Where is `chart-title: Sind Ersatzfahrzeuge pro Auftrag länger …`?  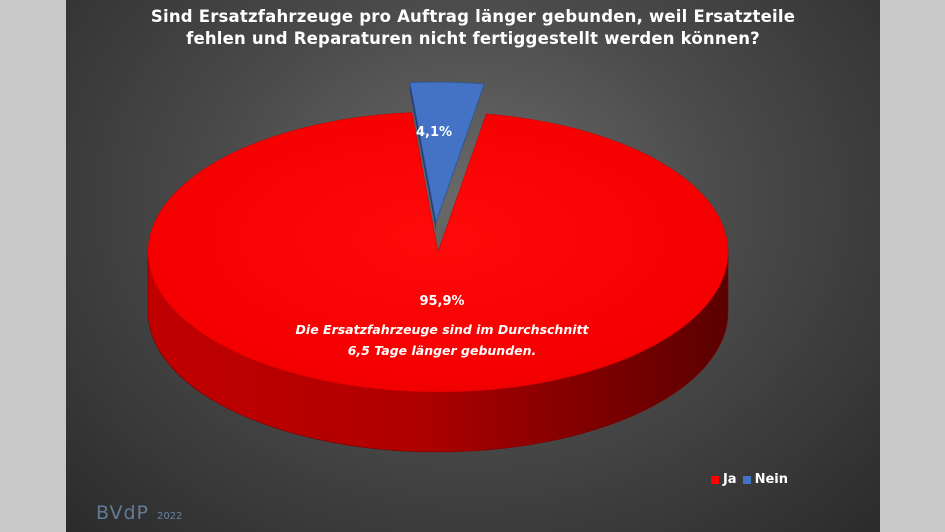
chart-title: Sind Ersatzfahrzeuge pro Auftrag länger … is located at coordinates (473, 28).